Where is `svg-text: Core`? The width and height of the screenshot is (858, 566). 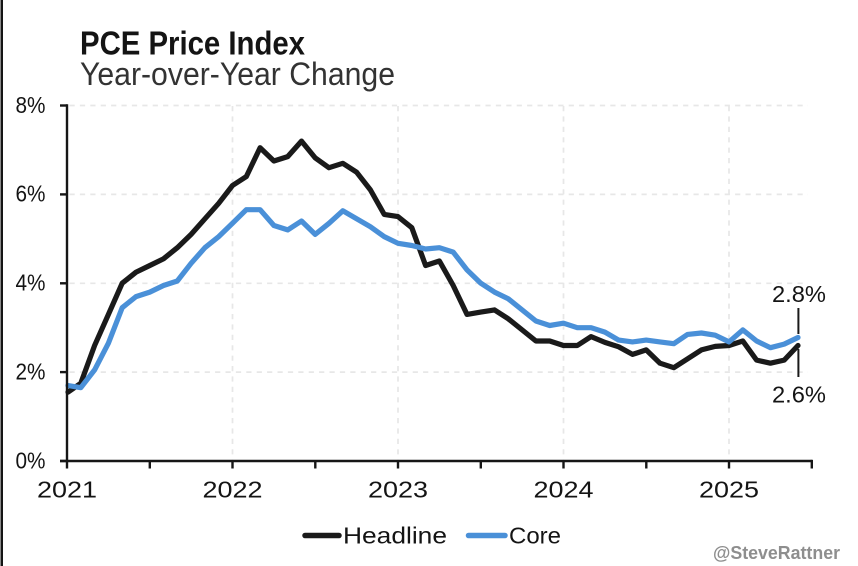 svg-text: Core is located at coordinates (535, 536).